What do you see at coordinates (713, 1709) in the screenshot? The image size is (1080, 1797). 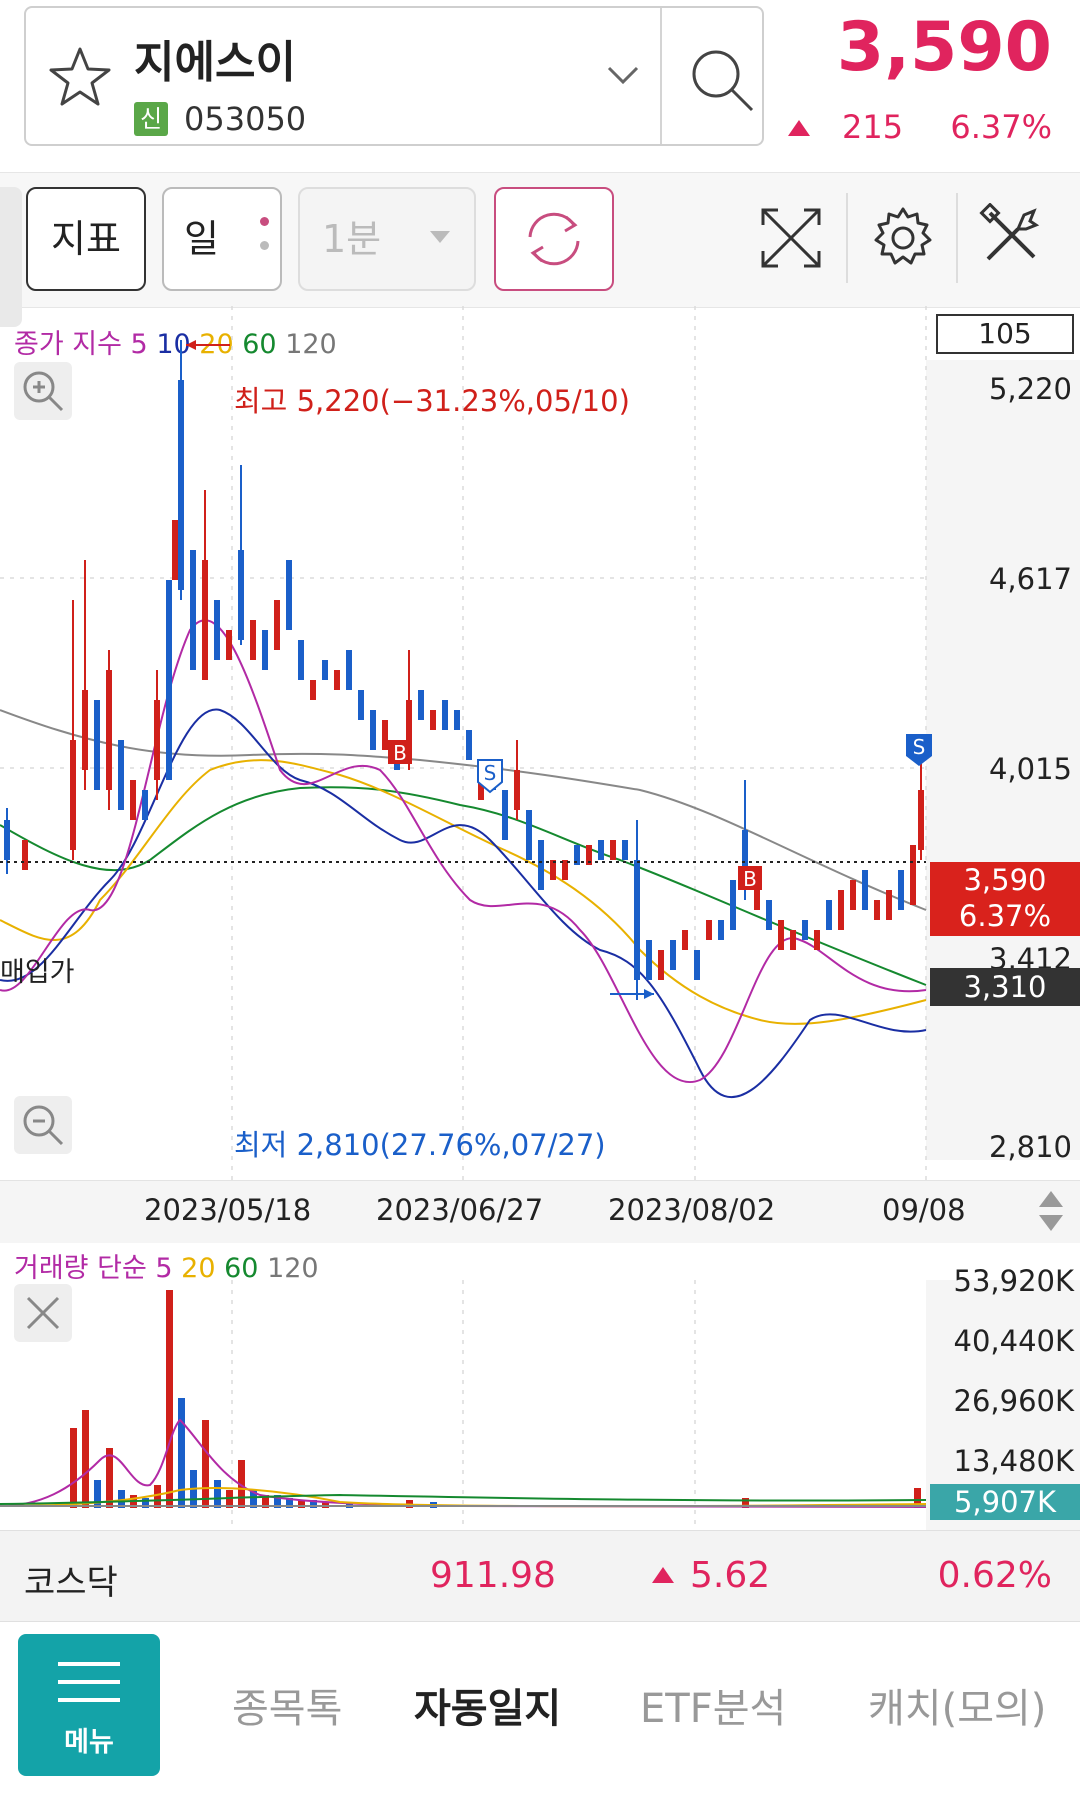 I see `nav-item-etf-analysis: ETF분석` at bounding box center [713, 1709].